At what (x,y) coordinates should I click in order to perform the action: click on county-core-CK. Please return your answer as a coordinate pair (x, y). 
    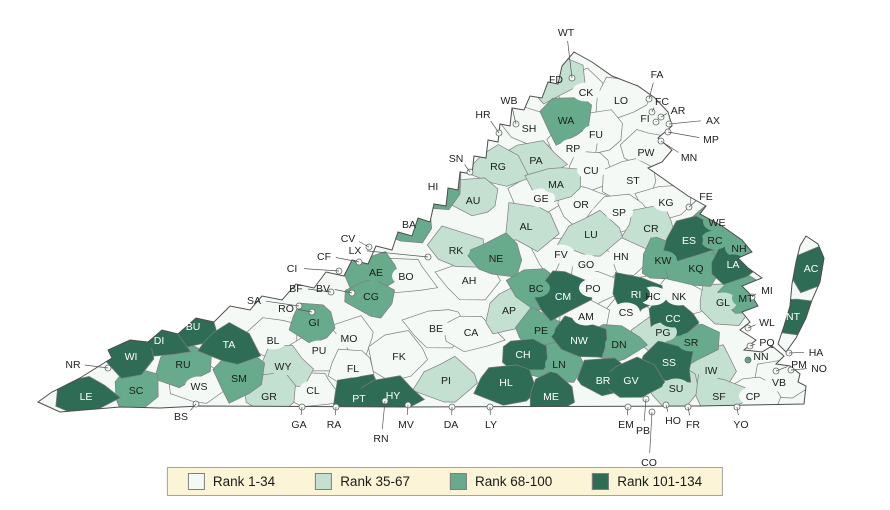
    Looking at the image, I should click on (586, 92).